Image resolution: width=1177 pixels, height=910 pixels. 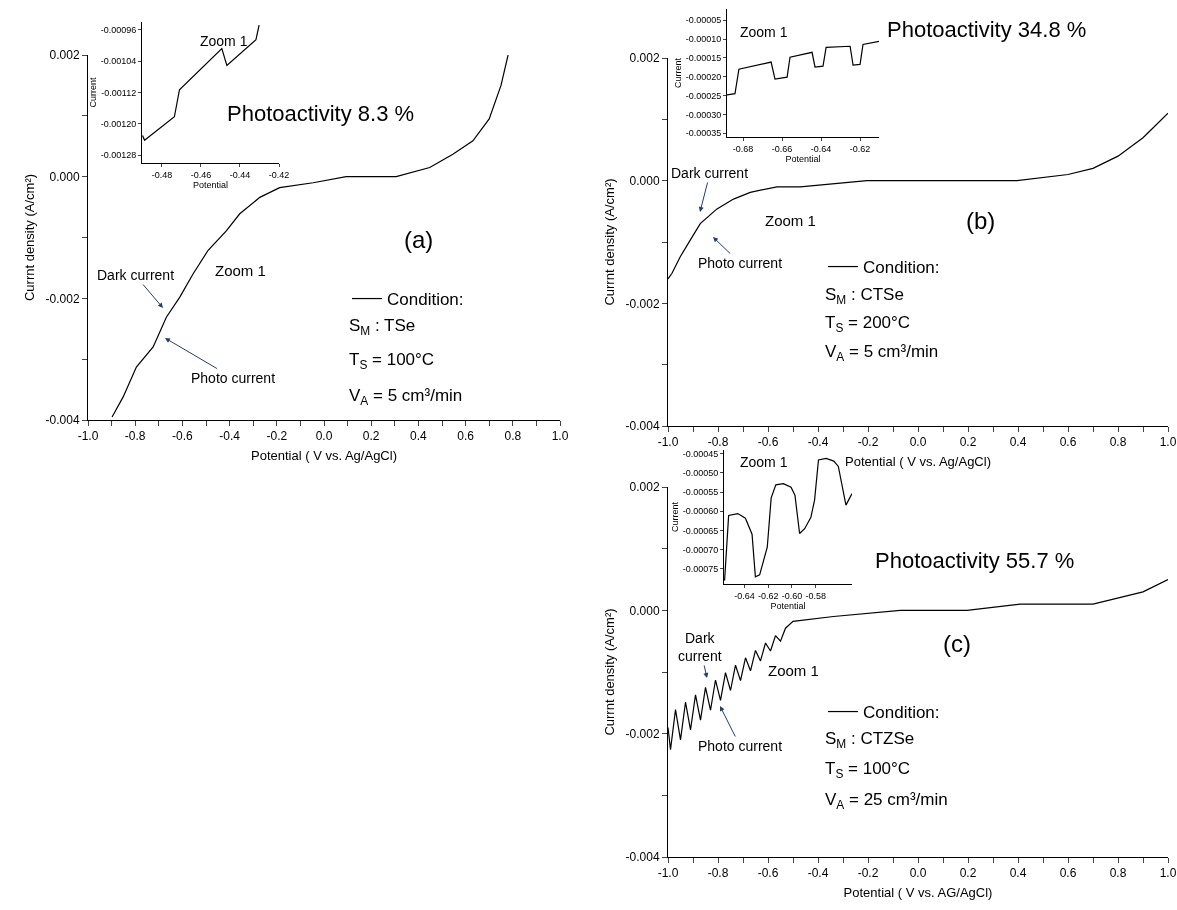 What do you see at coordinates (703, 58) in the screenshot?
I see `y-tick-label: -0.00015` at bounding box center [703, 58].